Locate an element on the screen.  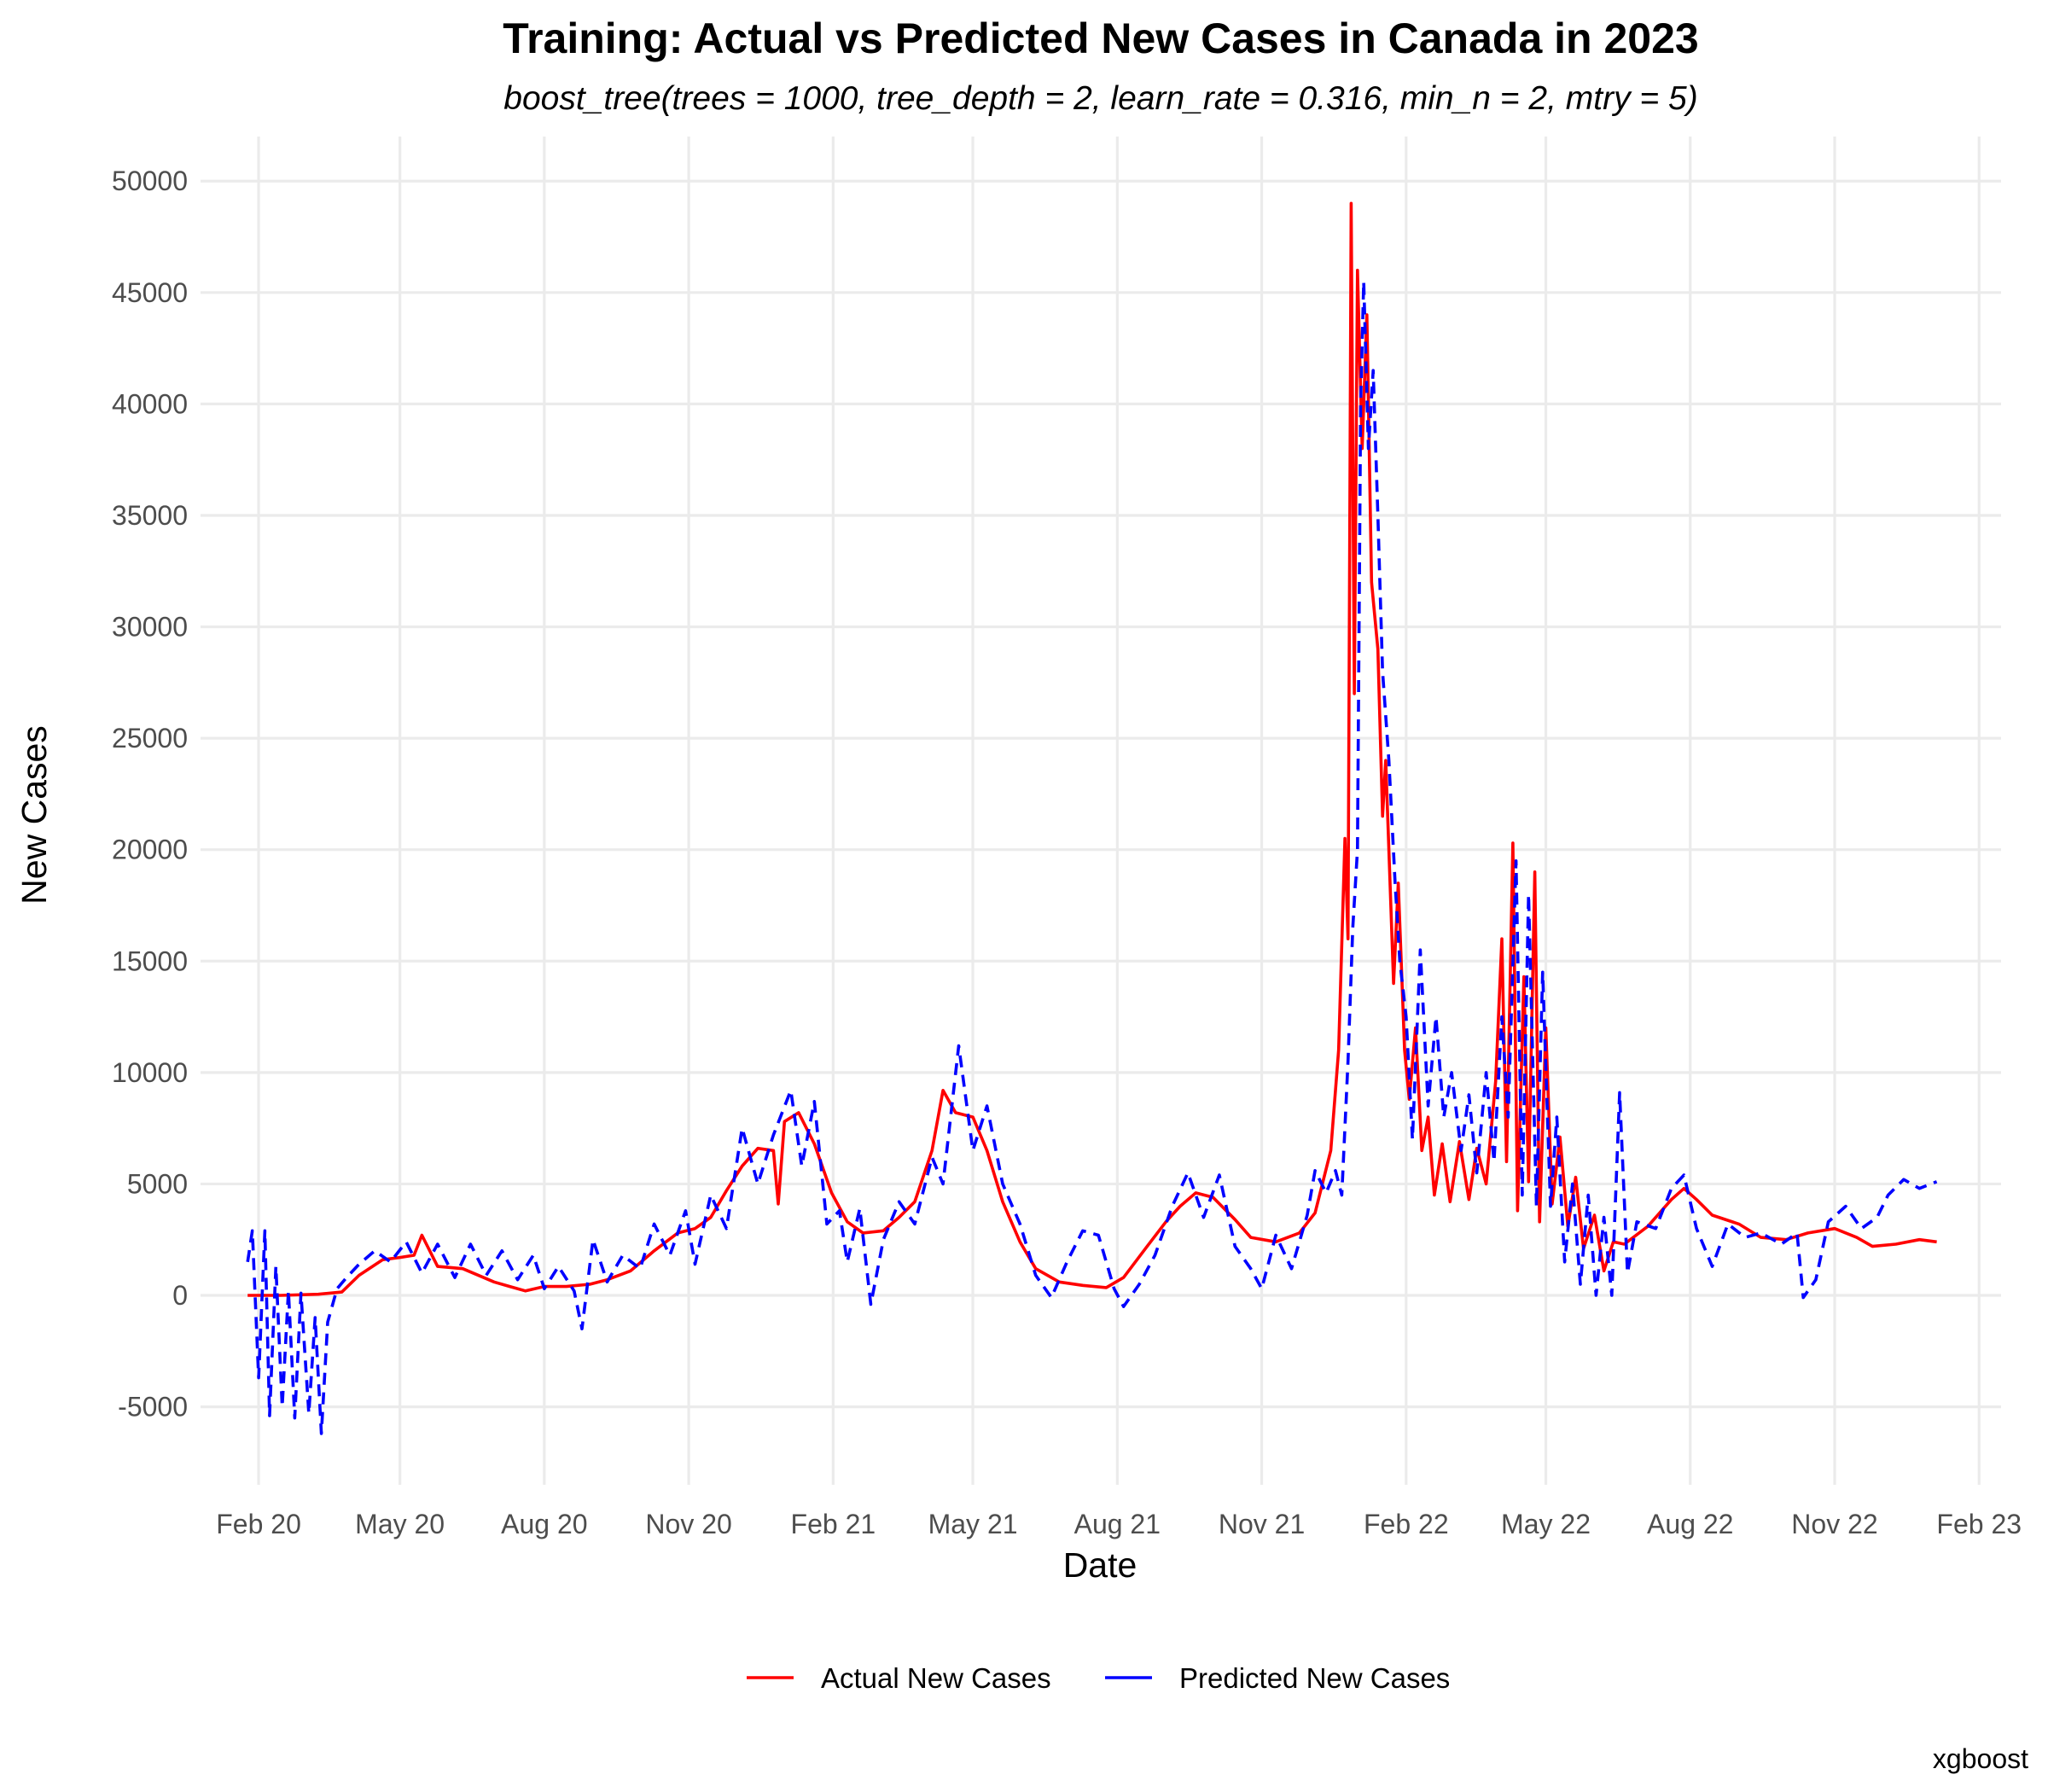
y-tick-label: 35000 is located at coordinates (150, 515).